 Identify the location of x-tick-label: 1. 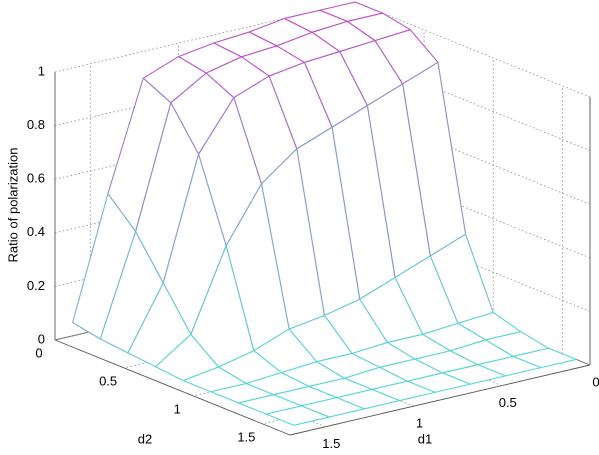
(419, 423).